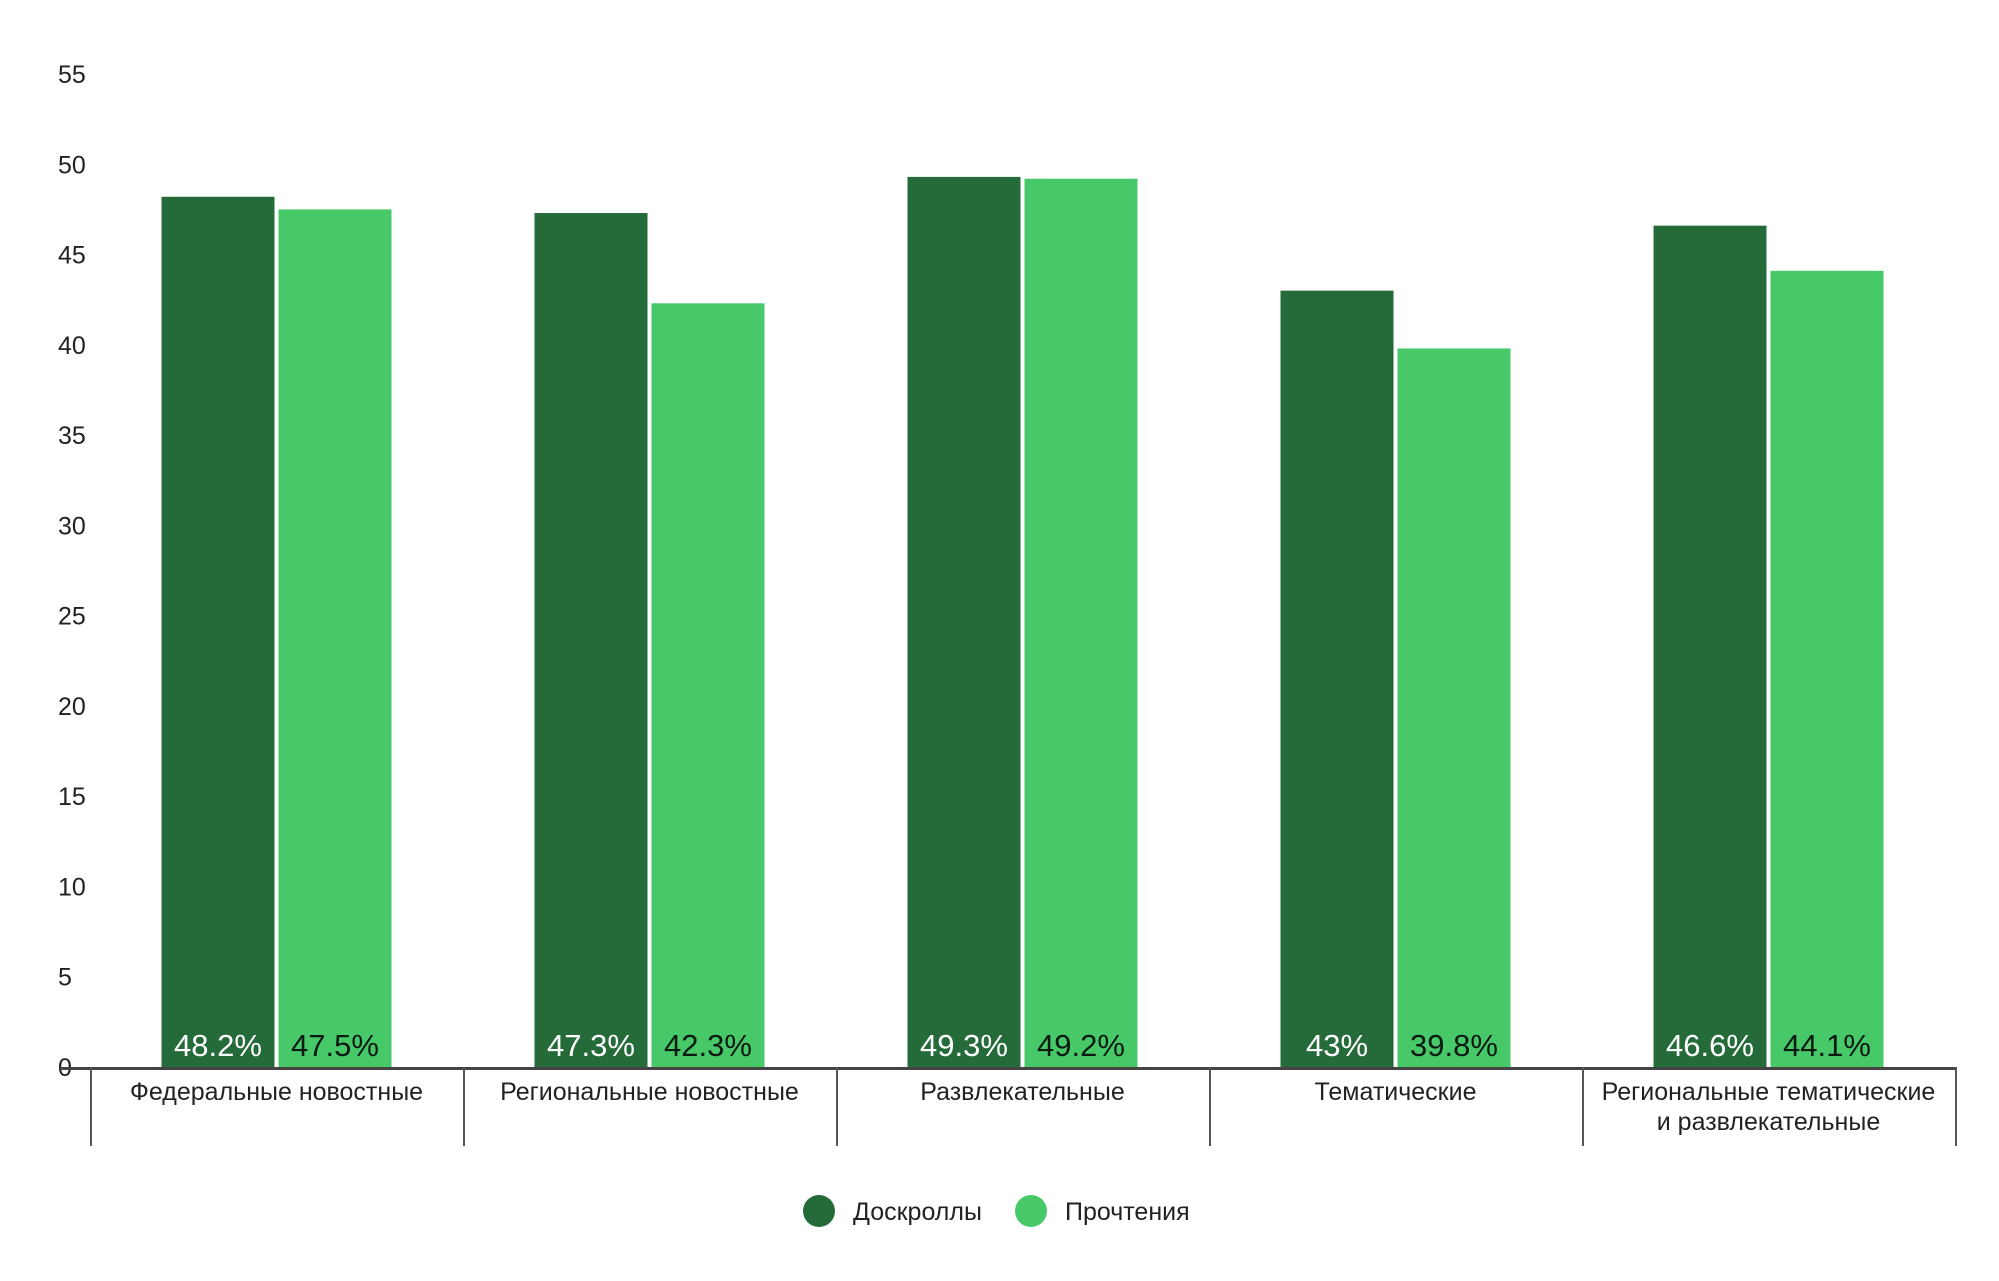  What do you see at coordinates (72, 436) in the screenshot?
I see `y-tick-label: 35` at bounding box center [72, 436].